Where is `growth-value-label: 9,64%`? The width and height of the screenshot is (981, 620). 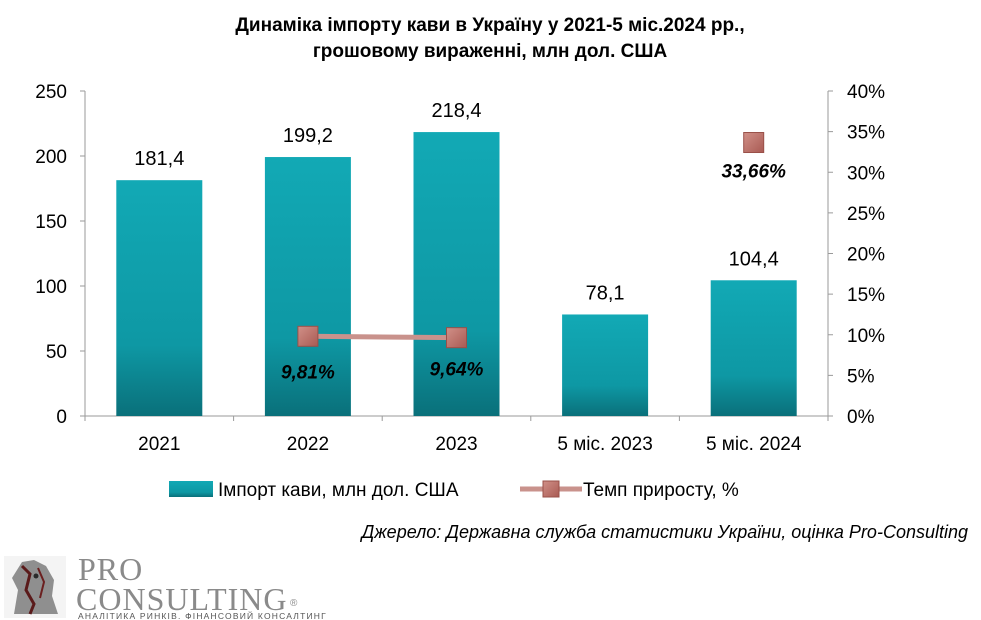
growth-value-label: 9,64% is located at coordinates (457, 370).